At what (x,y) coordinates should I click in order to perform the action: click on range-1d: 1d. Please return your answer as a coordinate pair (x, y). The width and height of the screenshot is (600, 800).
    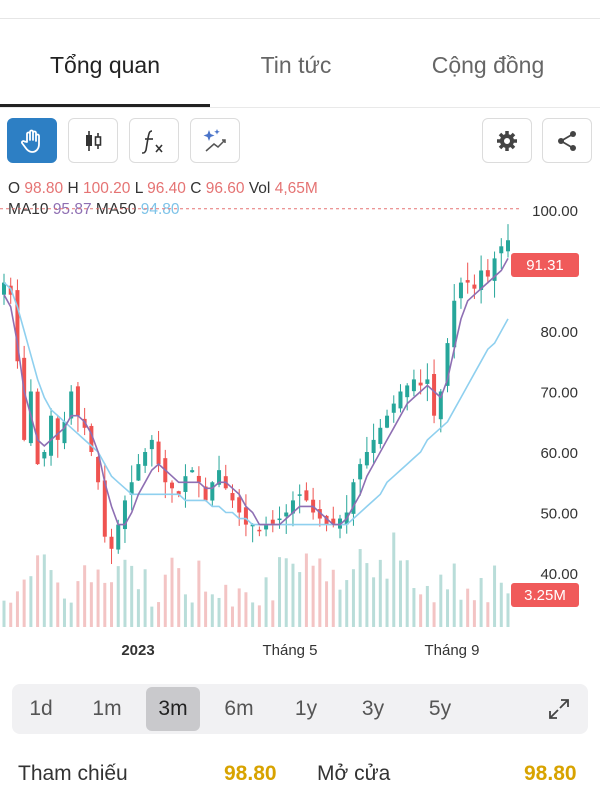
    Looking at the image, I should click on (41, 708).